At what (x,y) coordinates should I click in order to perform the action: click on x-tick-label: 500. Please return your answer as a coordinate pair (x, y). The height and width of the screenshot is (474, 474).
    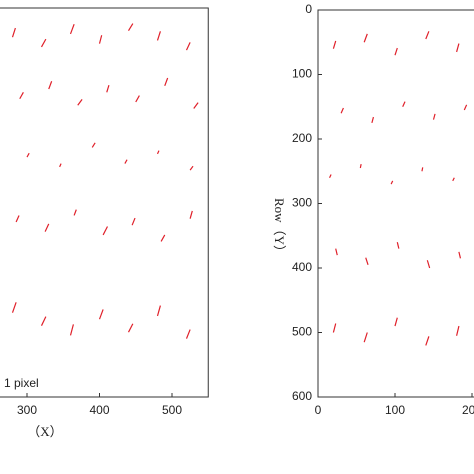
    Looking at the image, I should click on (172, 410).